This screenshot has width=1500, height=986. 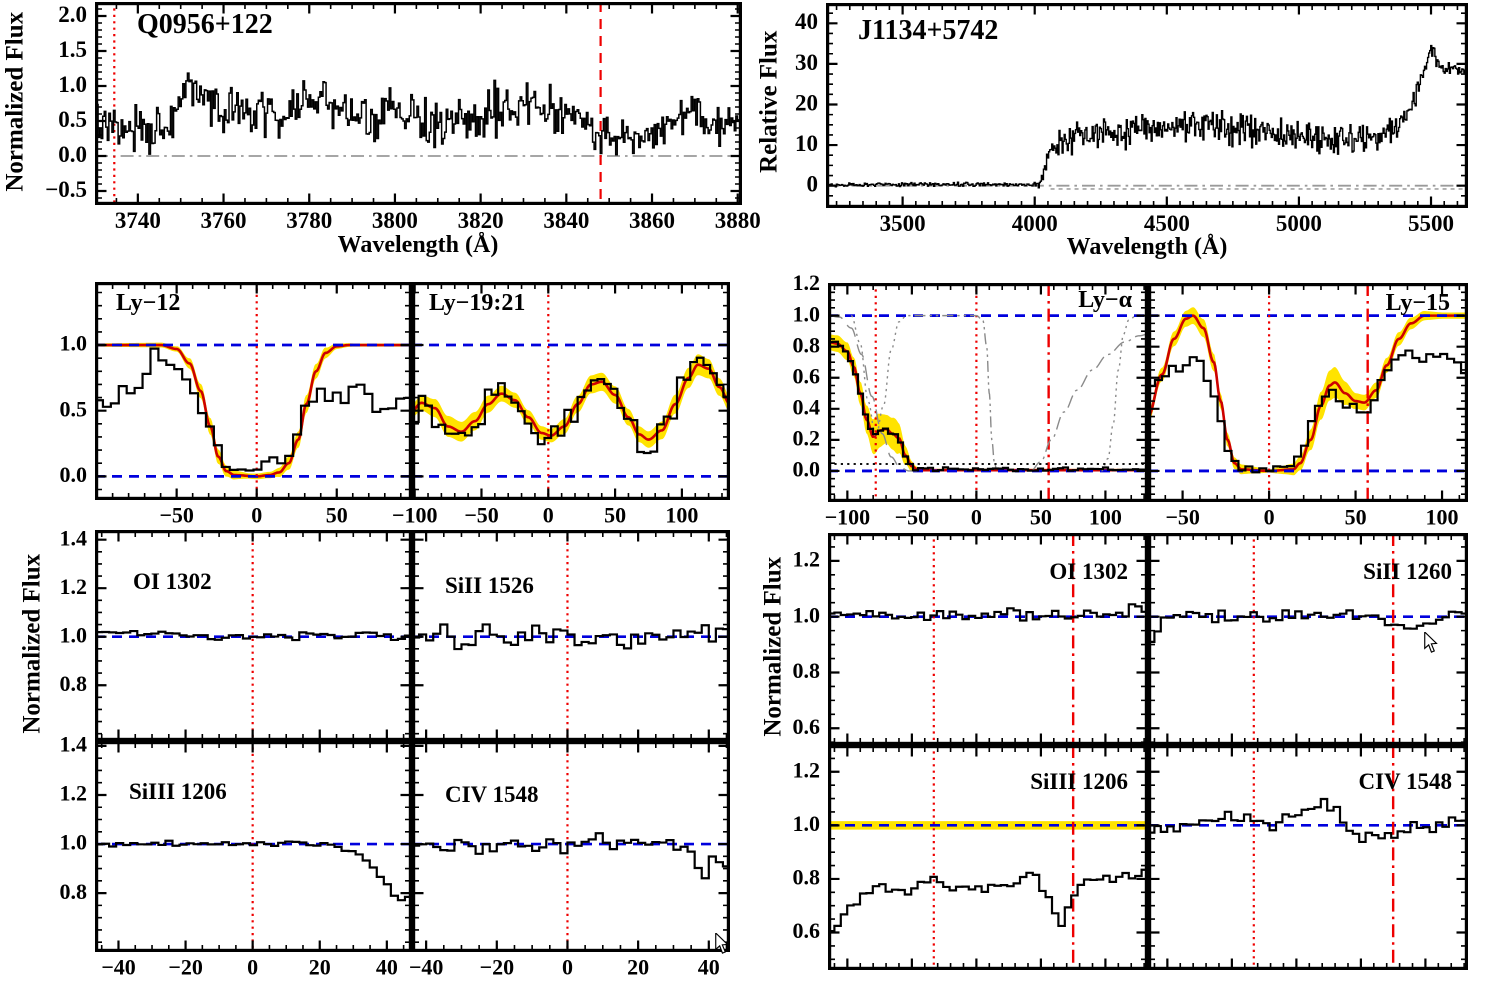 What do you see at coordinates (253, 635) in the screenshot?
I see `panel-oi1302-left` at bounding box center [253, 635].